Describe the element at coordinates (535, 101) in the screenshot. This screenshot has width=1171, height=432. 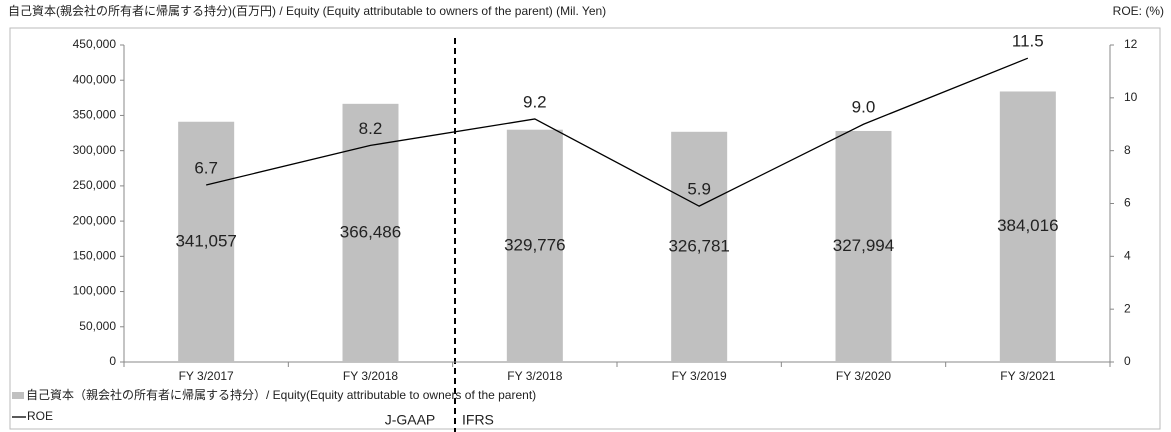
I see `roe-label: 9.2` at that location.